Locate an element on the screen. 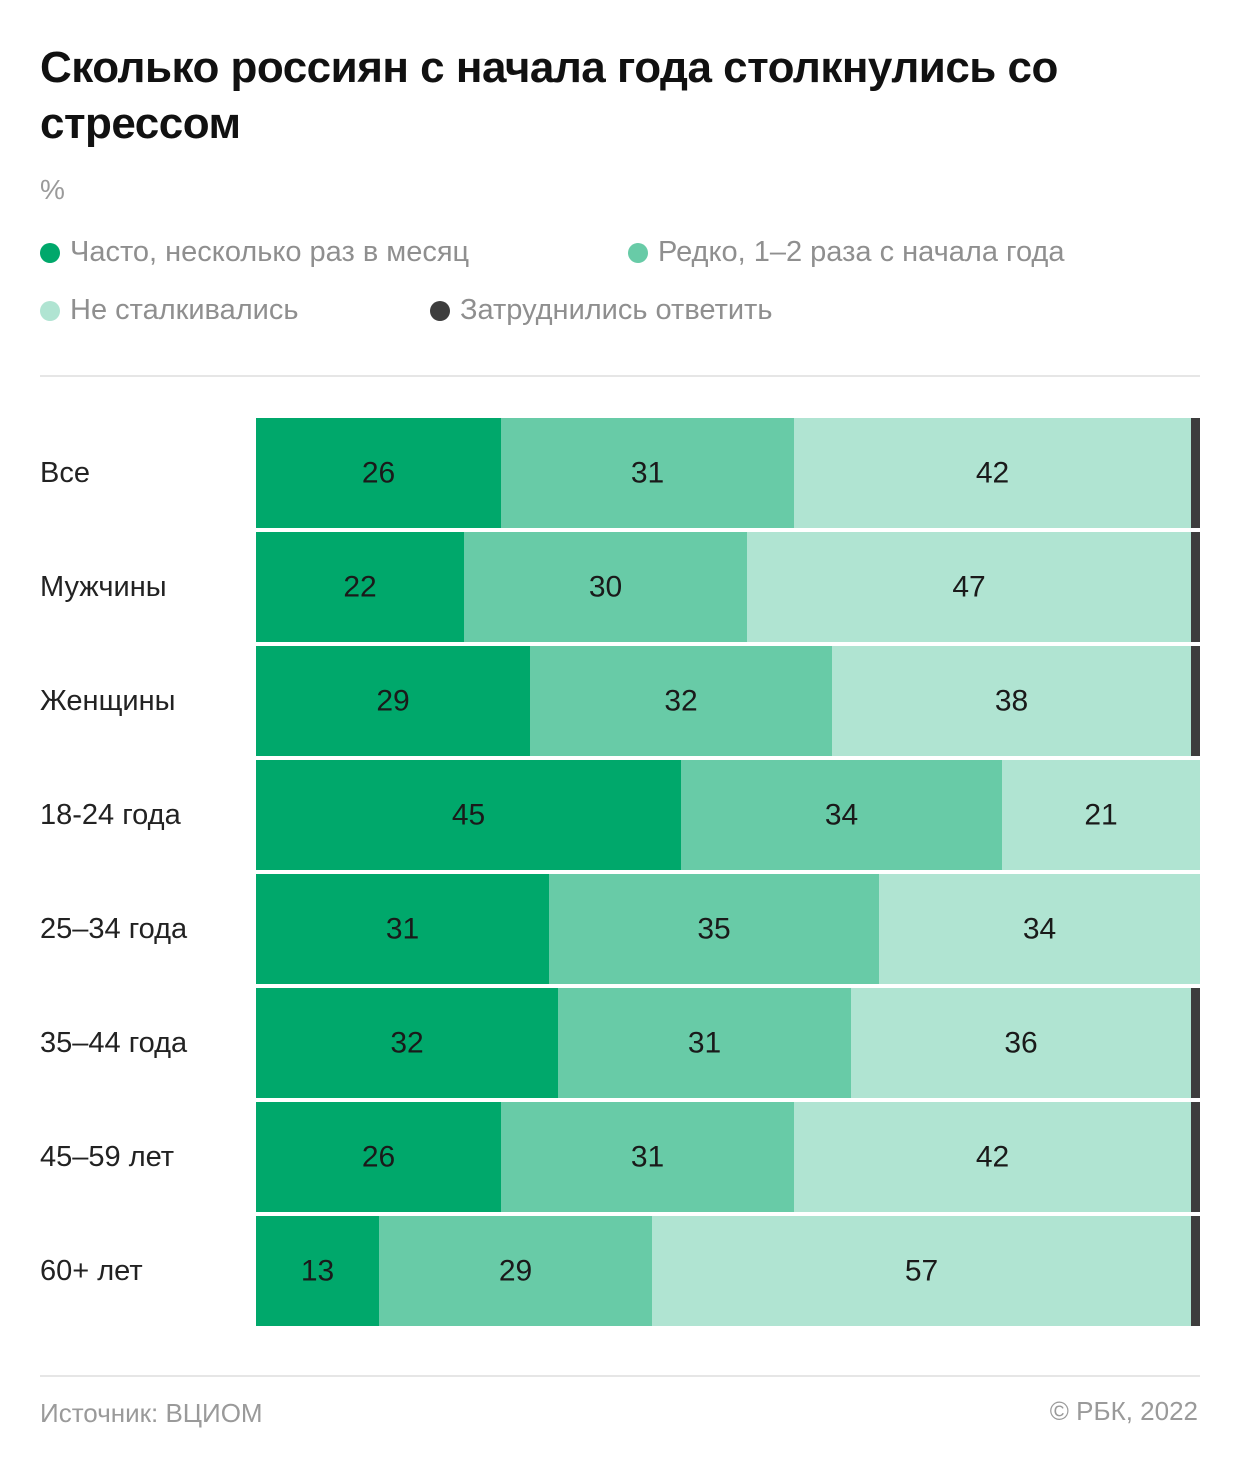  category-label: 45–59 лет is located at coordinates (107, 1157).